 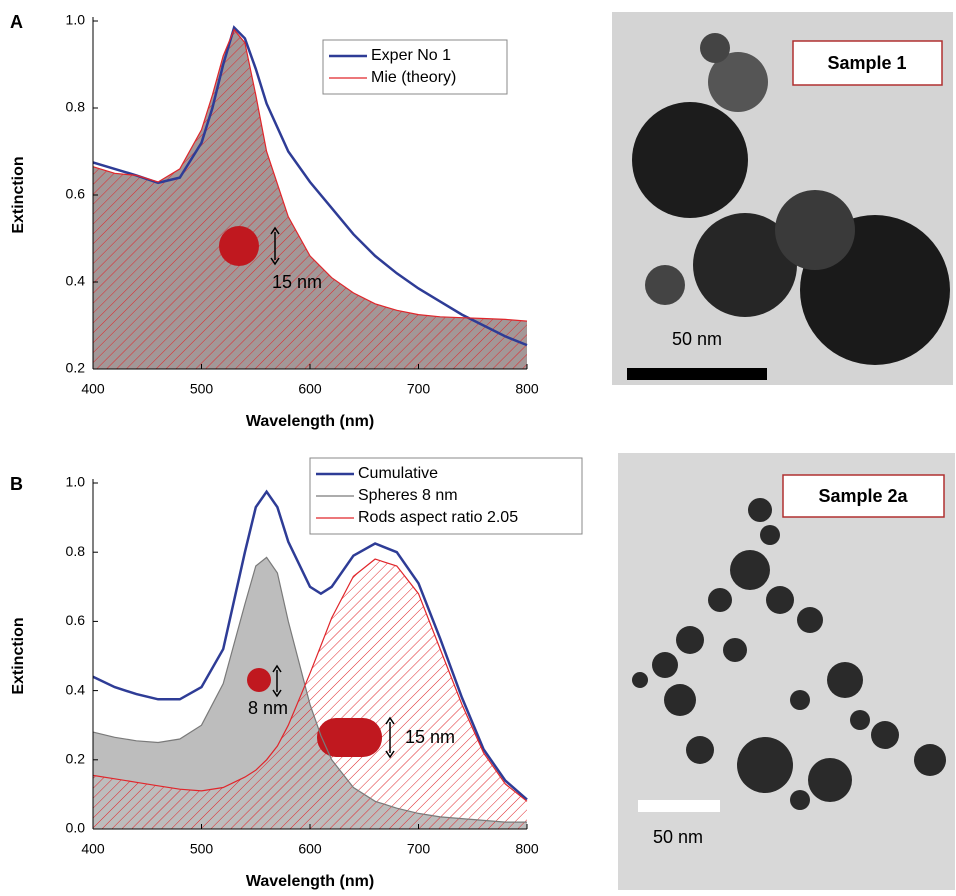 What do you see at coordinates (349, 737) in the screenshot?
I see `rod` at bounding box center [349, 737].